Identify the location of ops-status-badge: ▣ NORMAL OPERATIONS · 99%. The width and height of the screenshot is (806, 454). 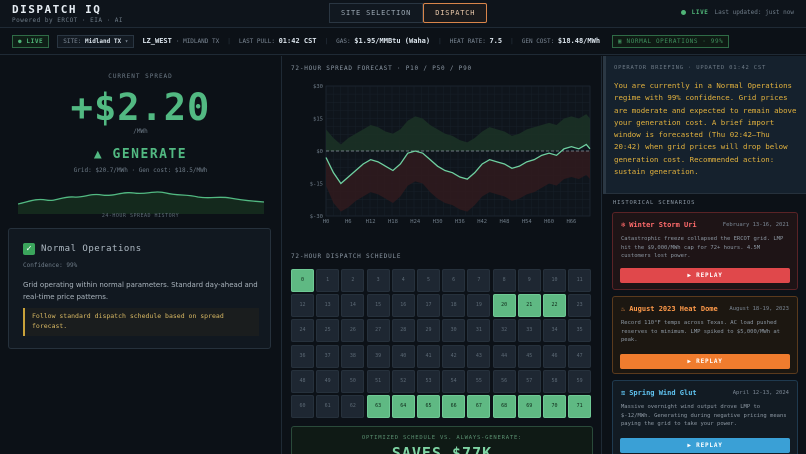
(671, 41).